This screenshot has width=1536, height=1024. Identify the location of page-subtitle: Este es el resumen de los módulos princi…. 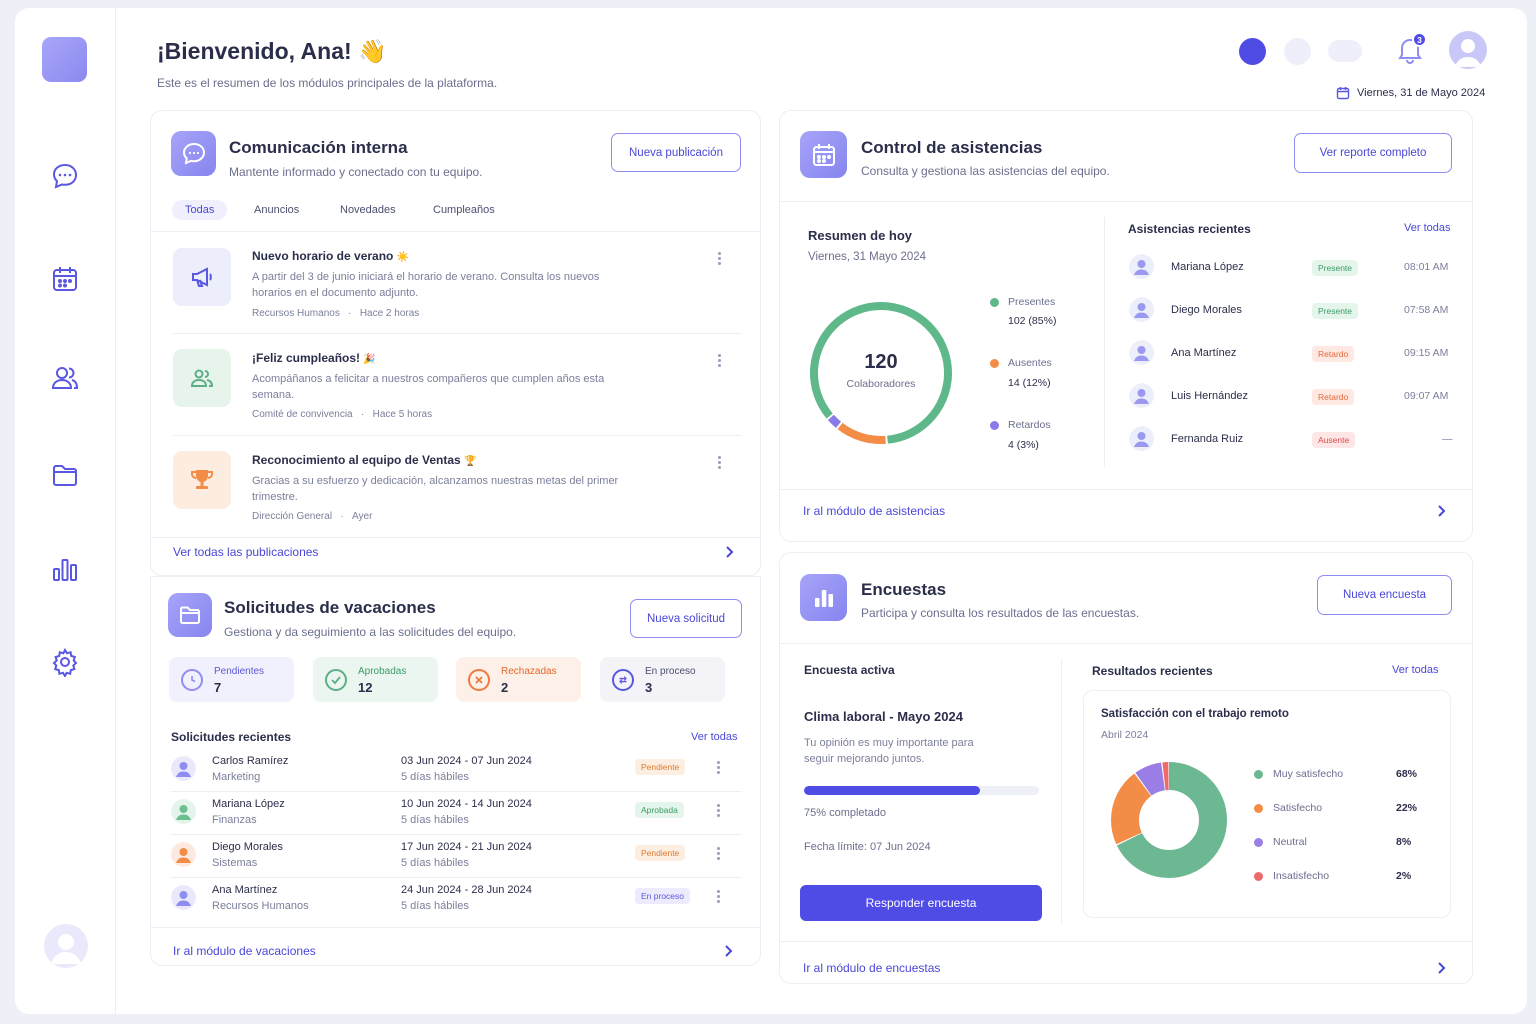
(327, 83).